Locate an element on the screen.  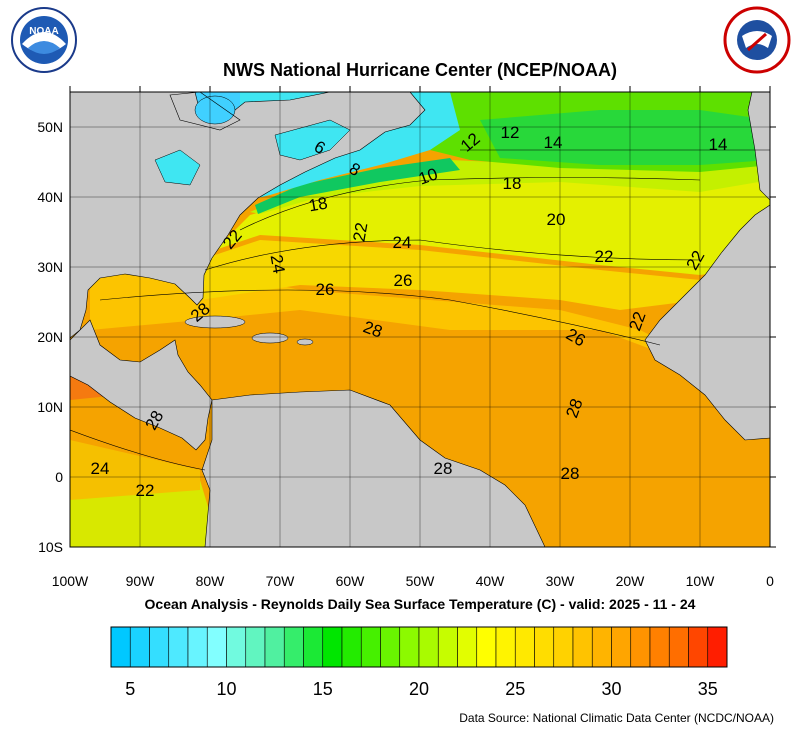
colorbar-label: 10 is located at coordinates (226, 689).